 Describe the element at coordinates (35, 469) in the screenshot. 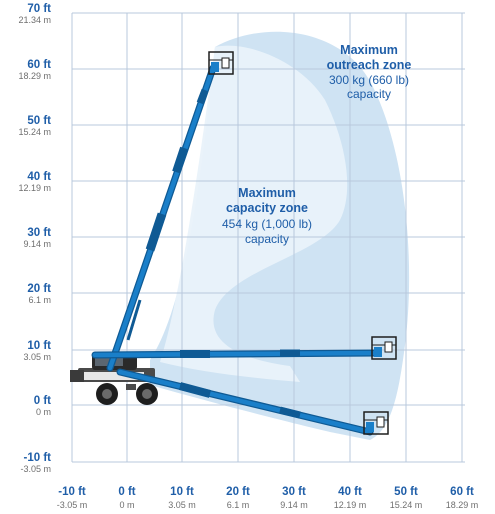

I see `y-tick-label-m: -3.05 m` at that location.